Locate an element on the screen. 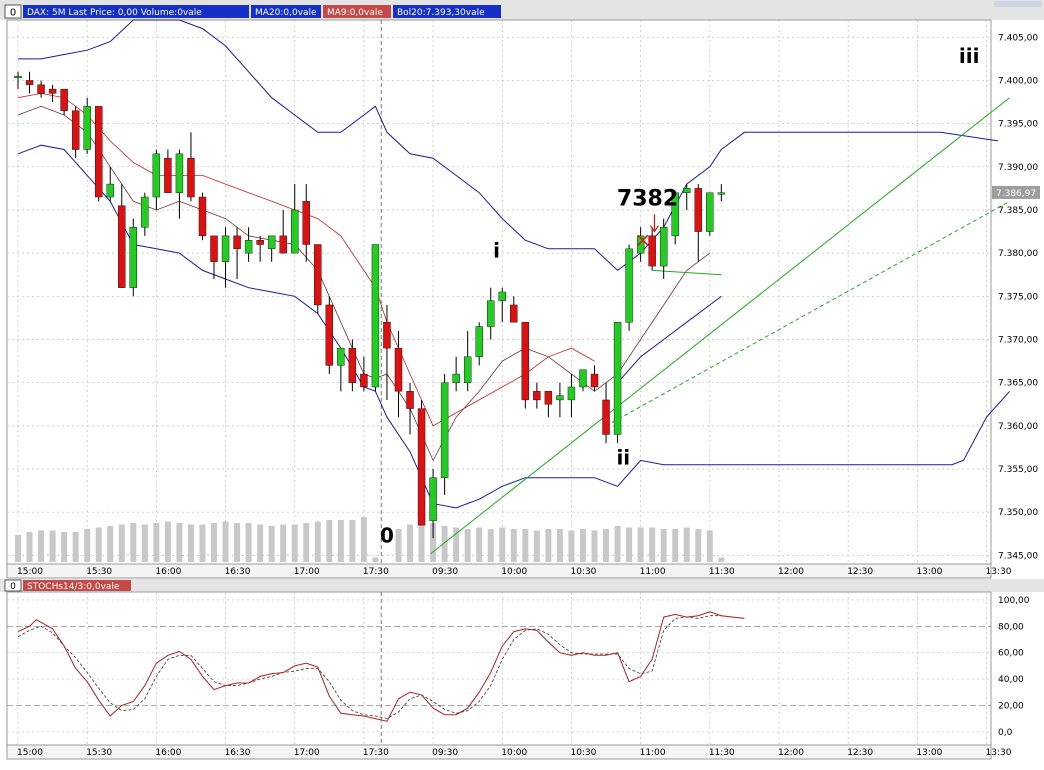  stoch-label-box is located at coordinates (77, 585).